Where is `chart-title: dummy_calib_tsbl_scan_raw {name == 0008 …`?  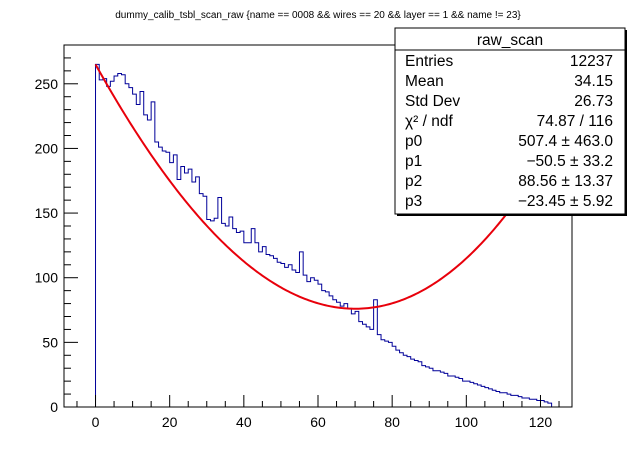
chart-title: dummy_calib_tsbl_scan_raw {name == 0008 … is located at coordinates (318, 15).